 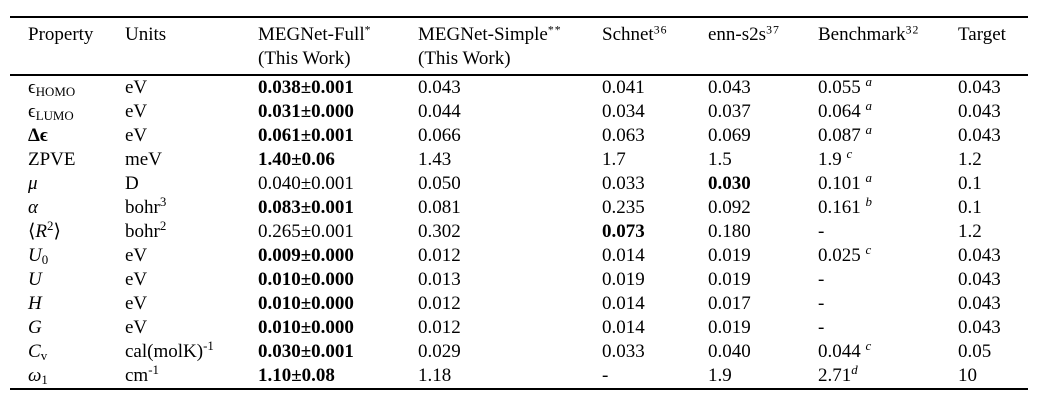 I want to click on value-cell: 1.40±0.06, so click(x=296, y=159).